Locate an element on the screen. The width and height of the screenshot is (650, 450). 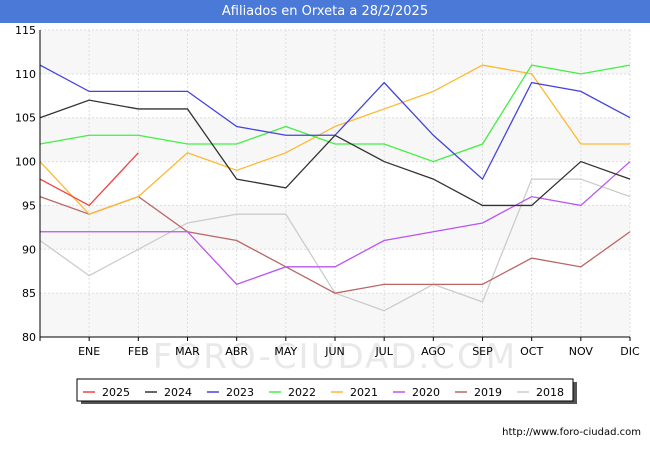
x-tick-label: MAY is located at coordinates (285, 351).